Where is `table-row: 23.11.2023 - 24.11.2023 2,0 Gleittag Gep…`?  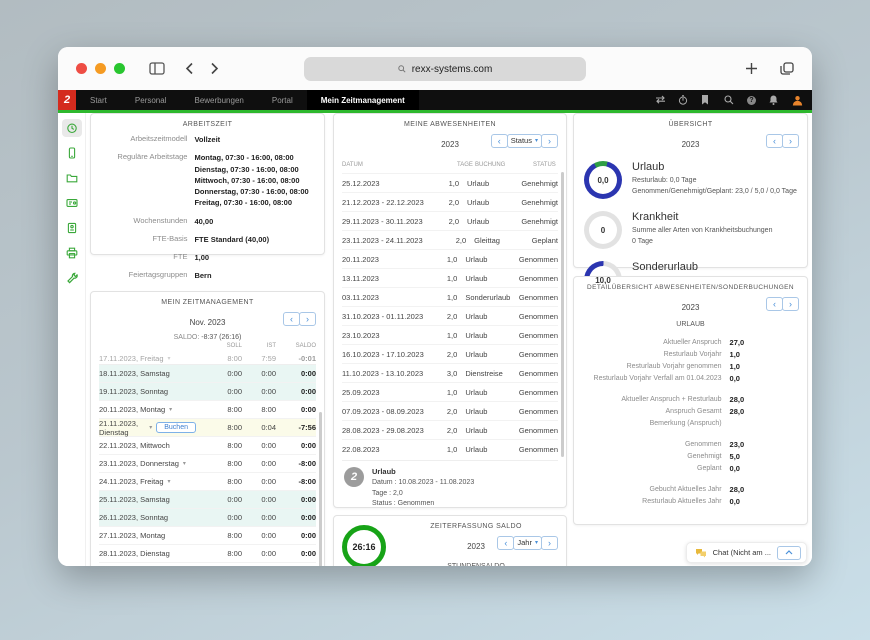
table-row: 23.11.2023 - 24.11.2023 2,0 Gleittag Gep… is located at coordinates (450, 239).